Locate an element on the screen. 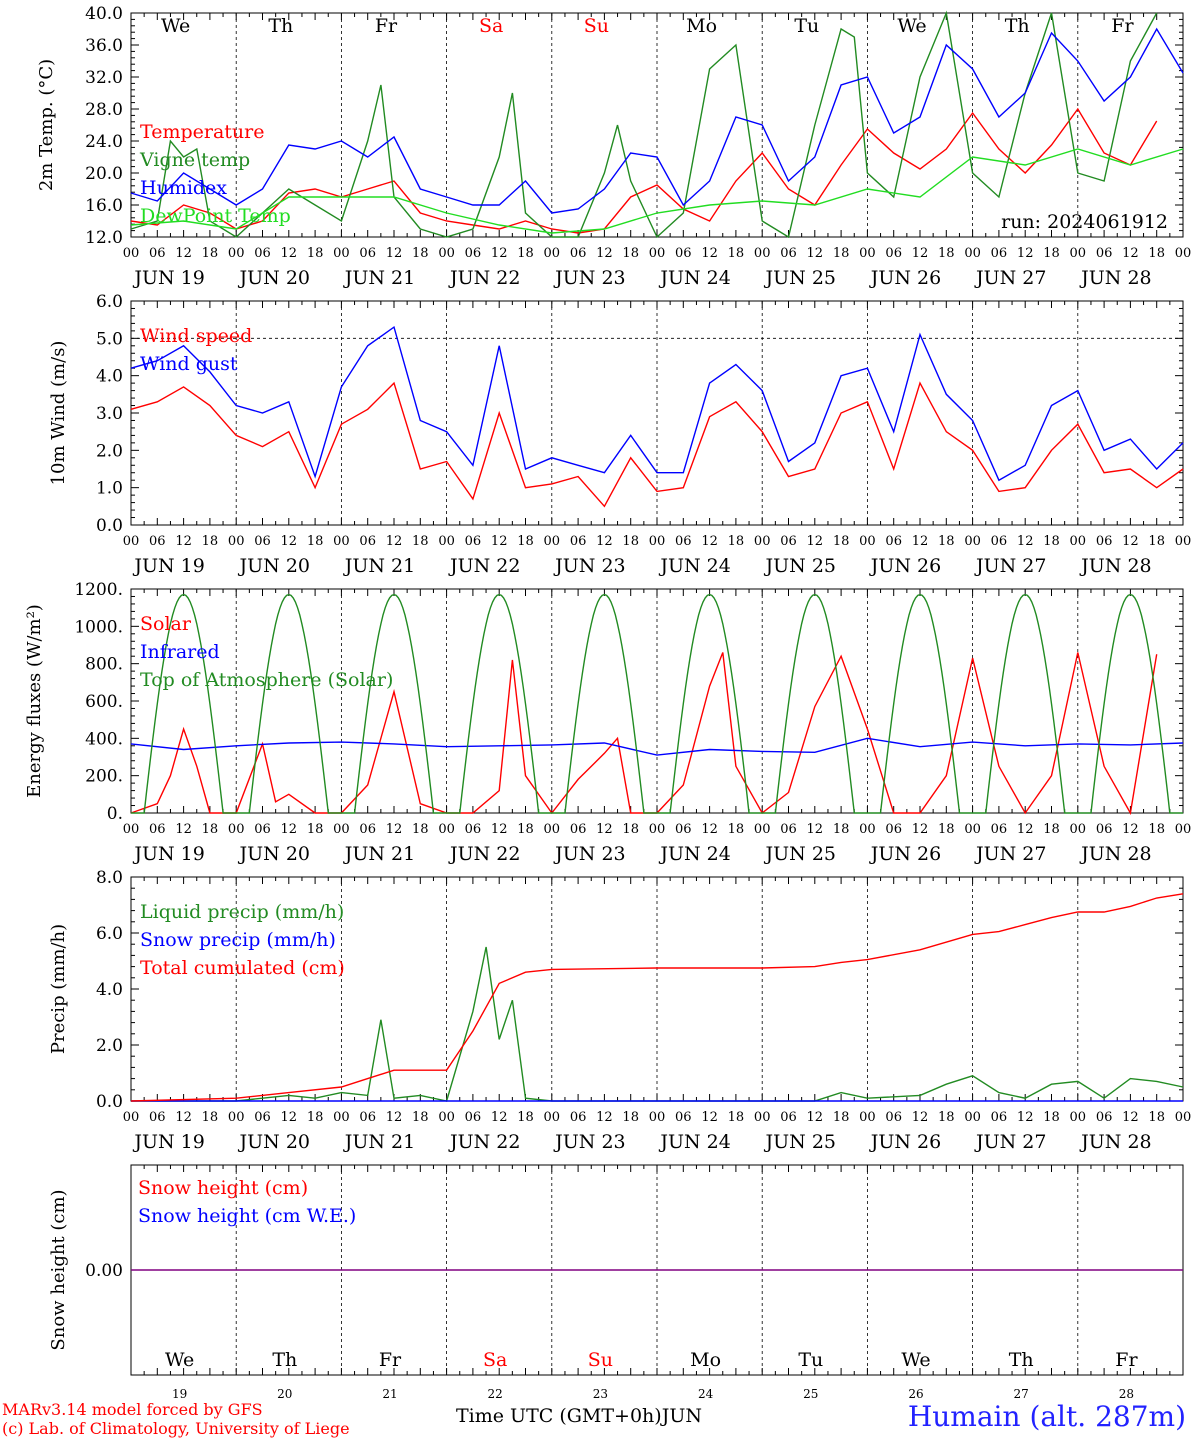 Image resolution: width=1194 pixels, height=1440 pixels. y-tick-label: 16.0 is located at coordinates (104, 206).